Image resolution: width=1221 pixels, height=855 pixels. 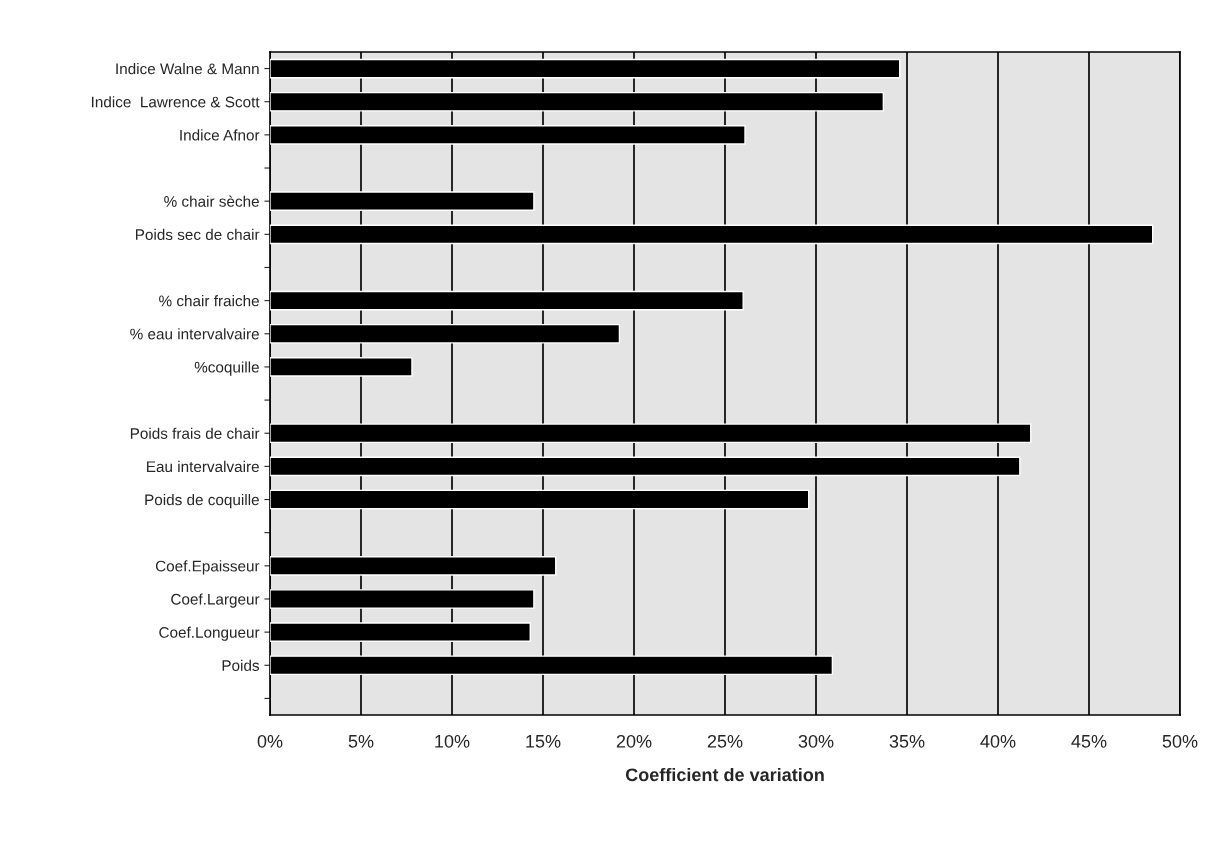 I want to click on y-tick-label: Poids frais de chair, so click(x=195, y=433).